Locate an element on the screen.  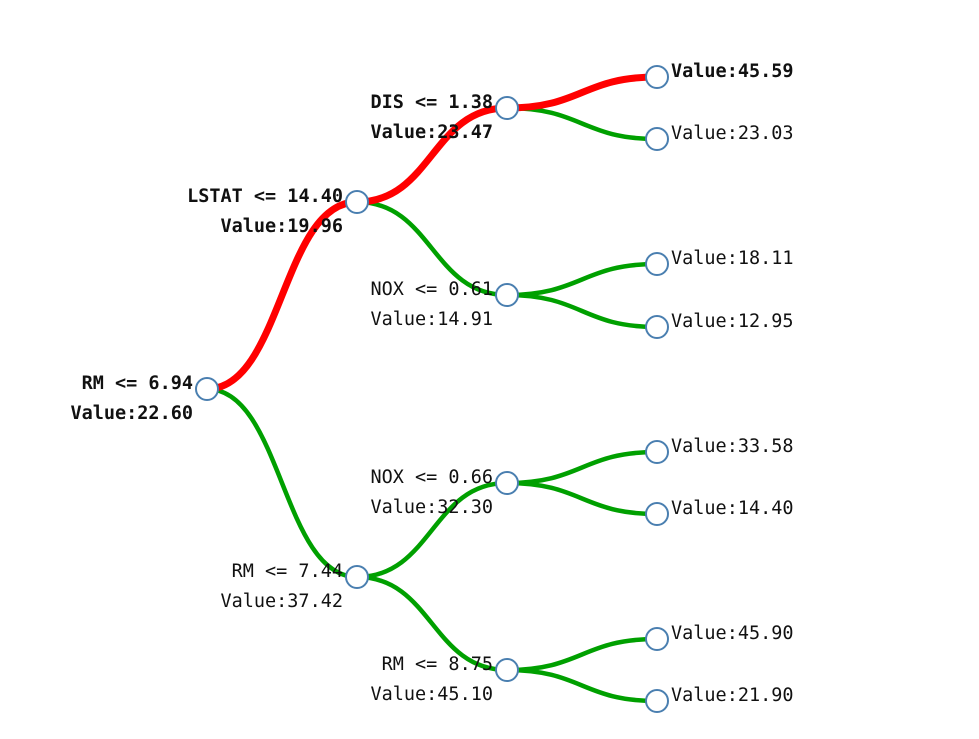
leaf-value-label: Value:45.59 is located at coordinates (732, 71).